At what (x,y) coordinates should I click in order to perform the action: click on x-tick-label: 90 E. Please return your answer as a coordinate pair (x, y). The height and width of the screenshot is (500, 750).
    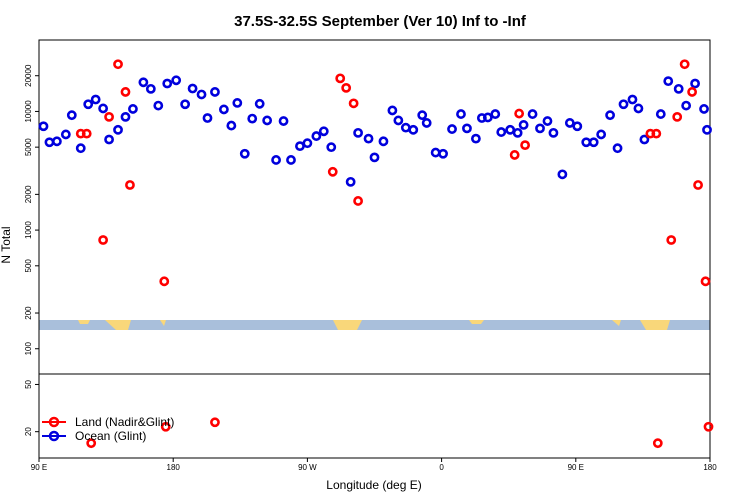
    Looking at the image, I should click on (576, 467).